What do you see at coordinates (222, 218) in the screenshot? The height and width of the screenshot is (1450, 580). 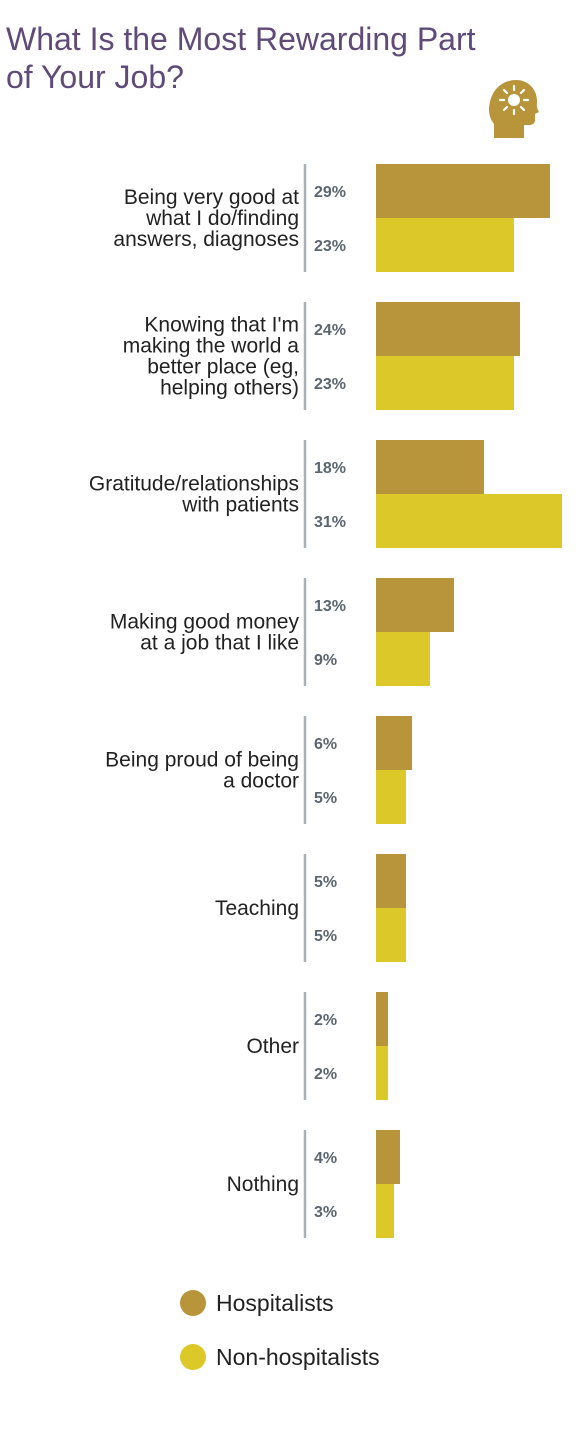 I see `category-label-line: what I do/finding` at bounding box center [222, 218].